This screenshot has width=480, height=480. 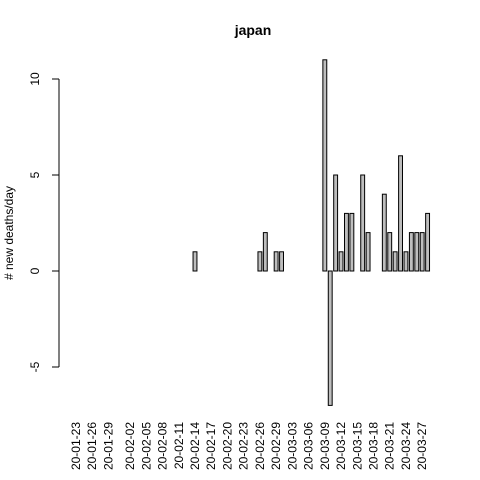 What do you see at coordinates (92, 446) in the screenshot?
I see `x-tick-label-20-01-26: 20-01-26` at bounding box center [92, 446].